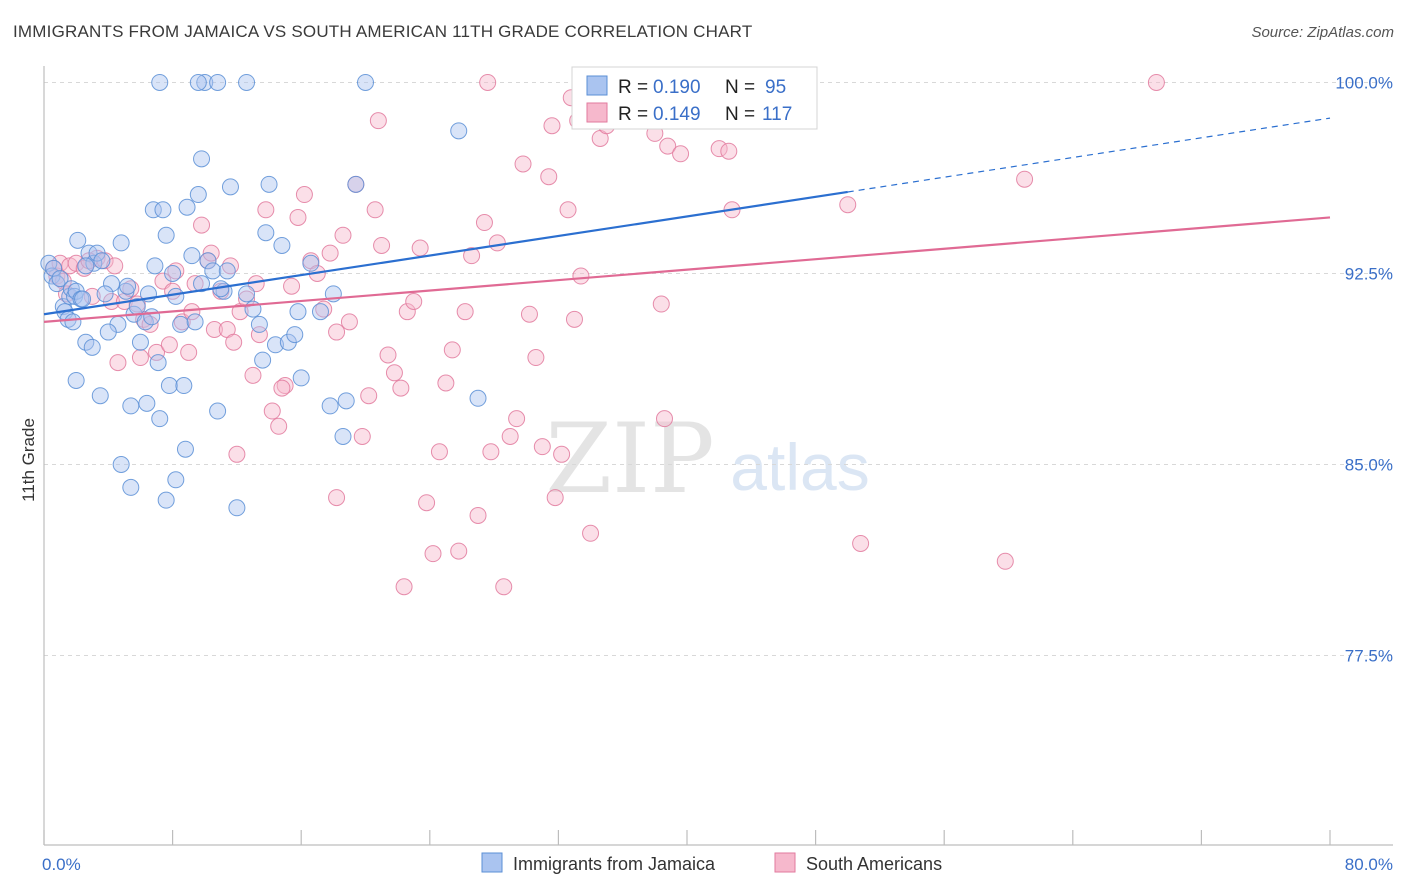 The width and height of the screenshot is (1406, 892). What do you see at coordinates (1369, 864) in the screenshot?
I see `x-tick-label-max: 80.0%` at bounding box center [1369, 864].